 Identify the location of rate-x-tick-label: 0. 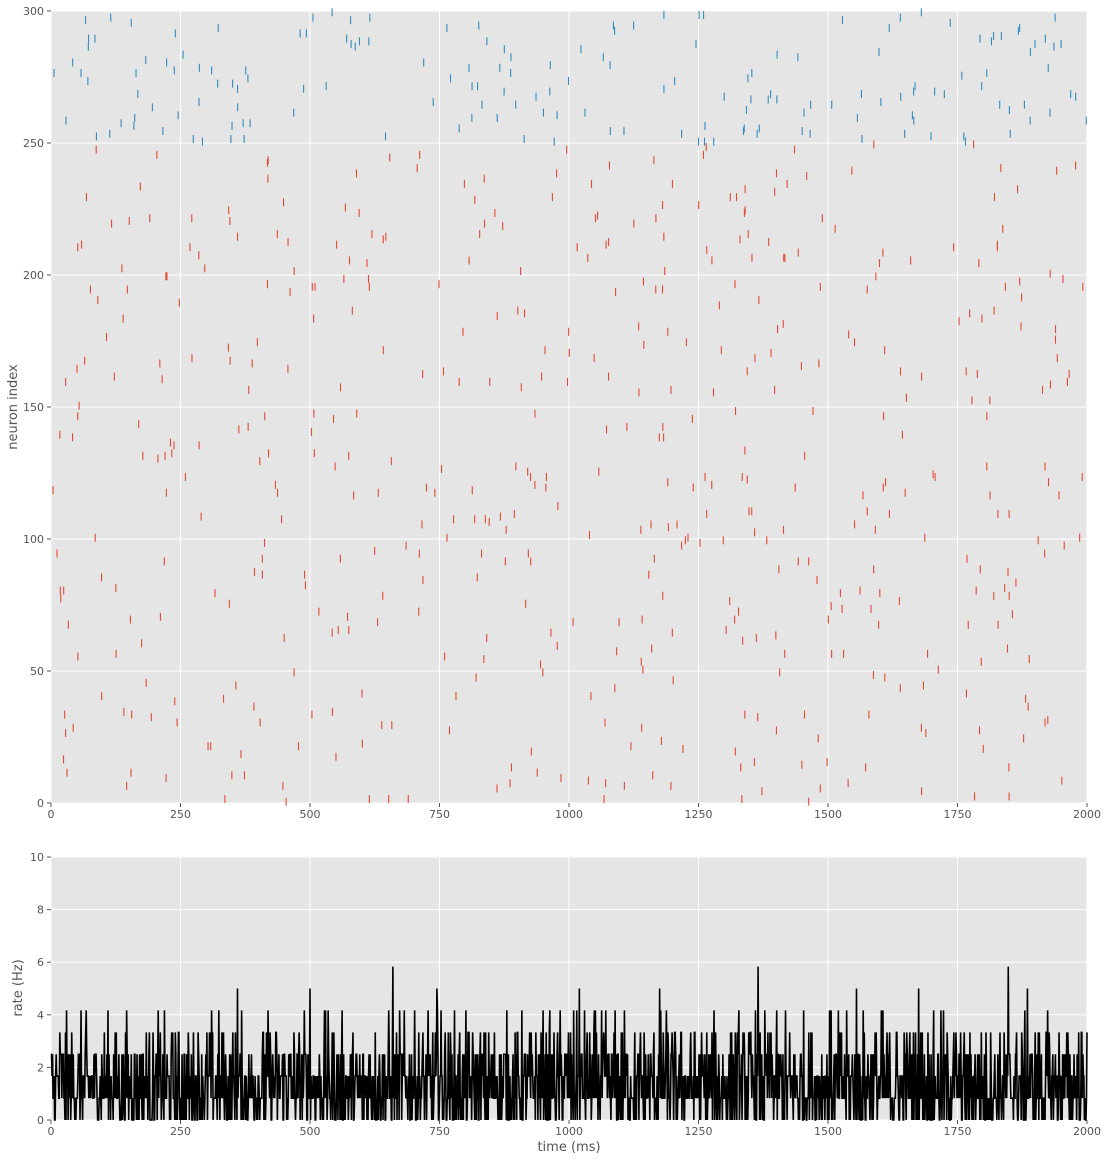
(51, 1131).